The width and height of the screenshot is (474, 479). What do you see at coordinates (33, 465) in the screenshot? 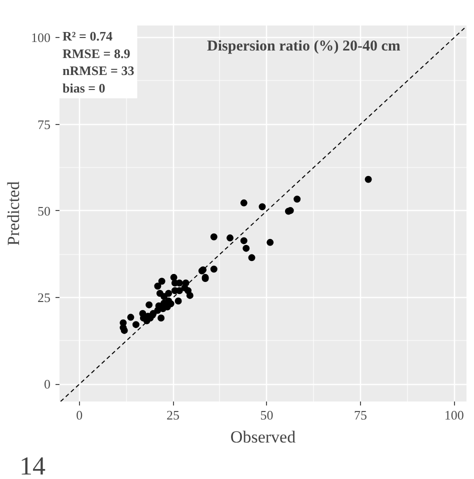
I see `text: 14` at bounding box center [33, 465].